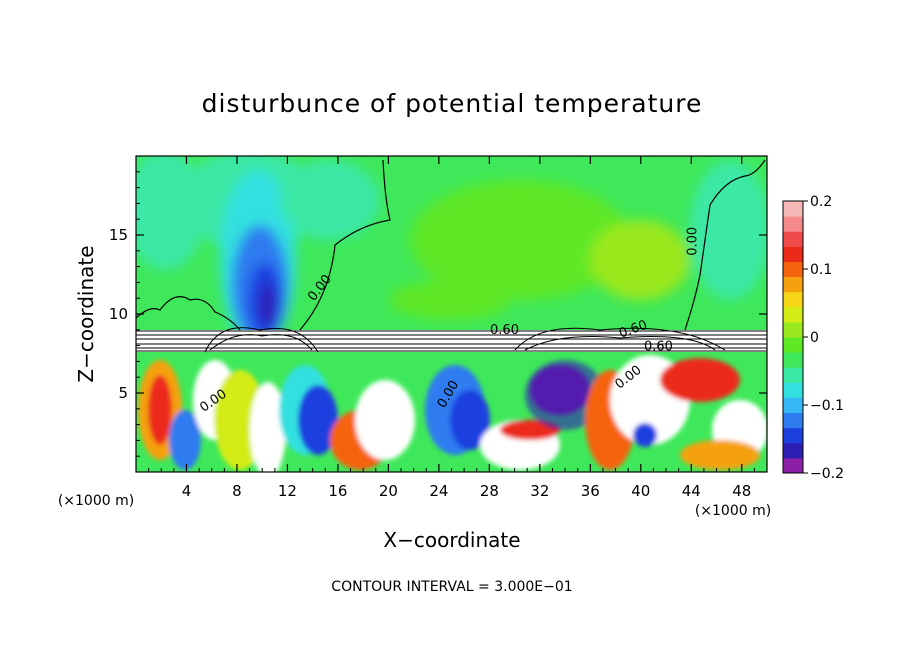 This screenshot has width=904, height=654. What do you see at coordinates (451, 340) in the screenshot?
I see `stable-layer-contours` at bounding box center [451, 340].